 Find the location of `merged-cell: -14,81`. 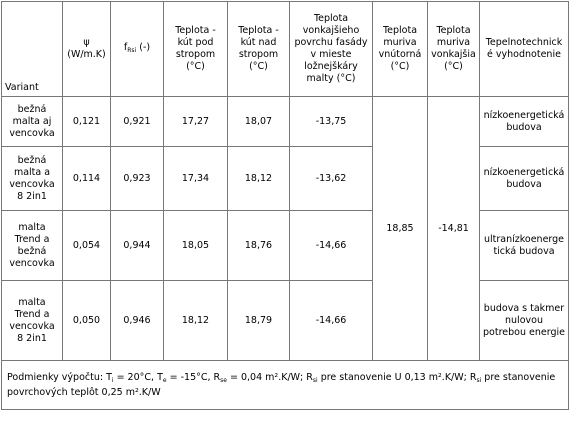

merged-cell: -14,81 is located at coordinates (453, 228).